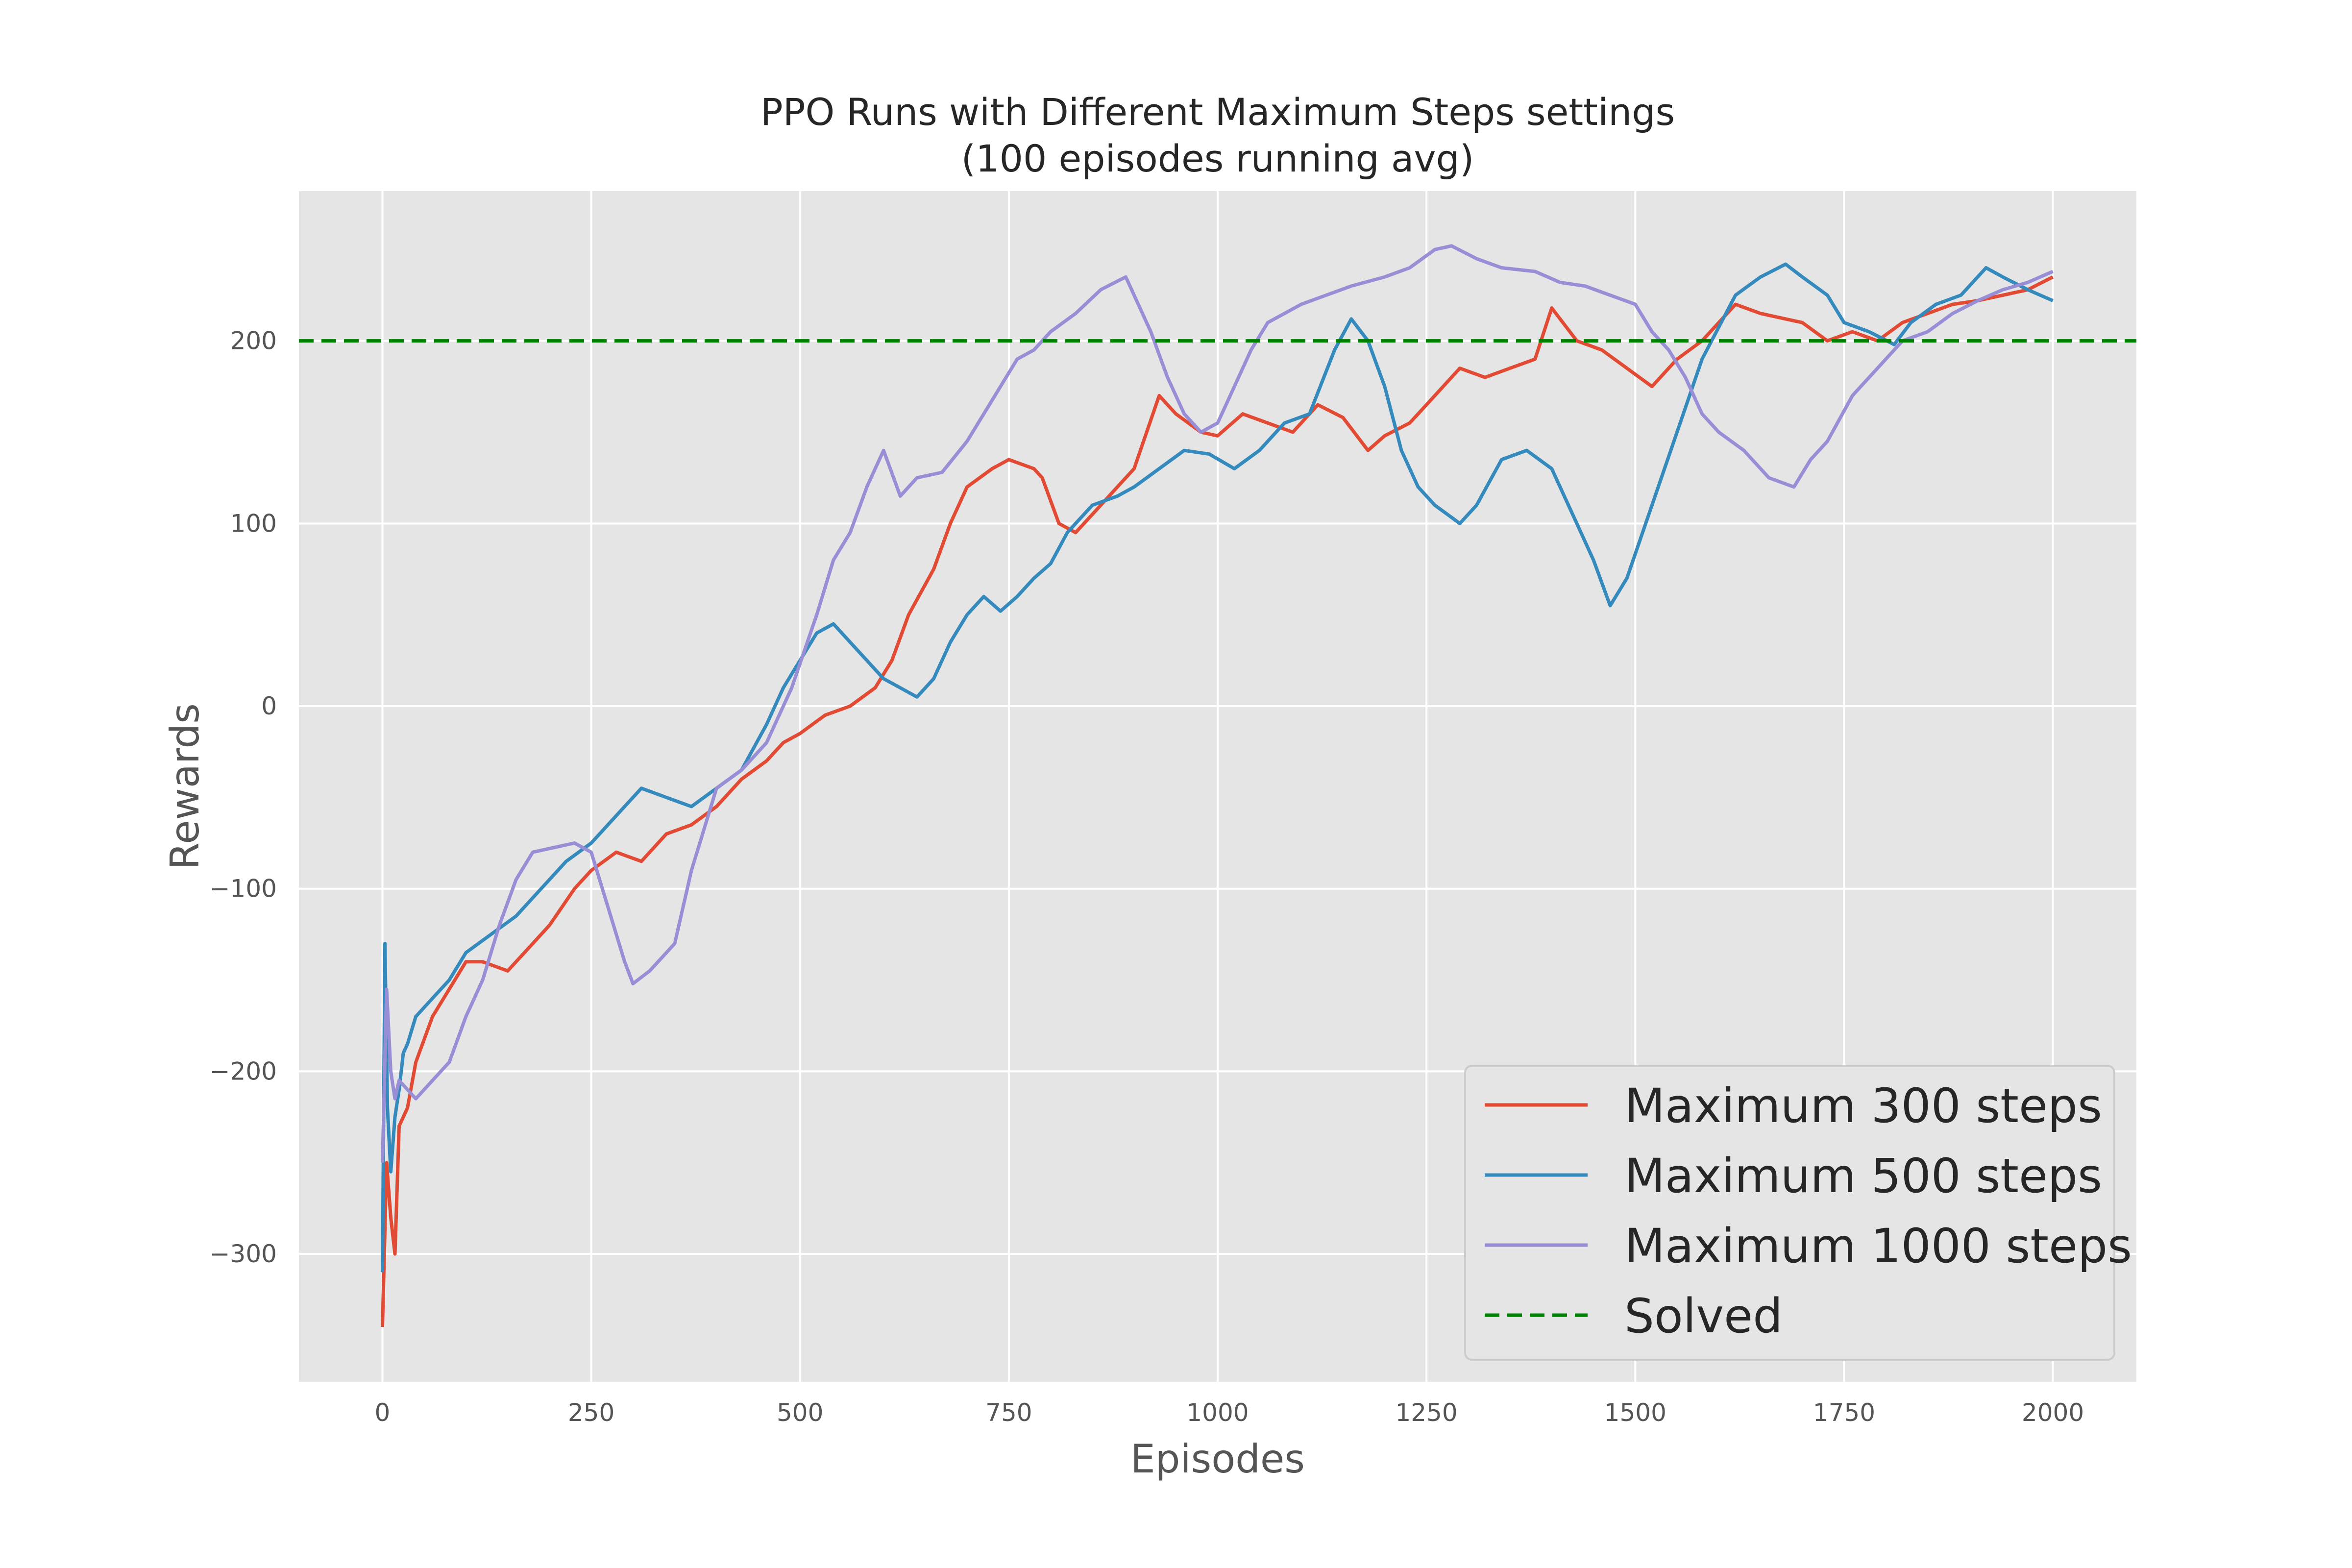 This screenshot has height=1568, width=2352. I want to click on x-tick-label: 2000, so click(2053, 1412).